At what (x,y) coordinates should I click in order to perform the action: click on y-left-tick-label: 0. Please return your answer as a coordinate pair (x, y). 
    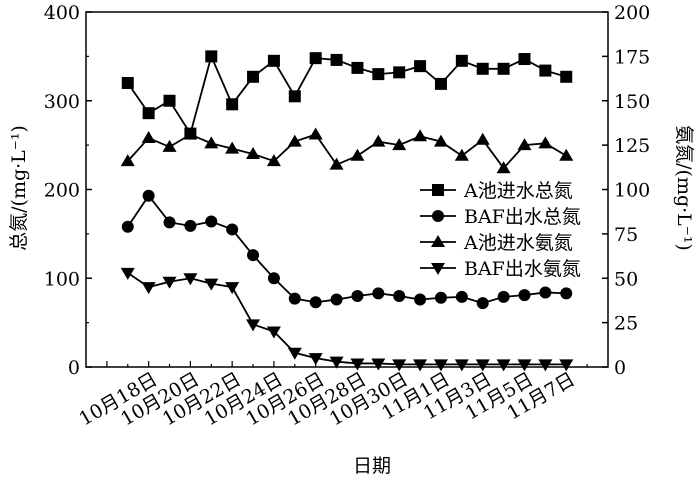
    Looking at the image, I should click on (74, 368).